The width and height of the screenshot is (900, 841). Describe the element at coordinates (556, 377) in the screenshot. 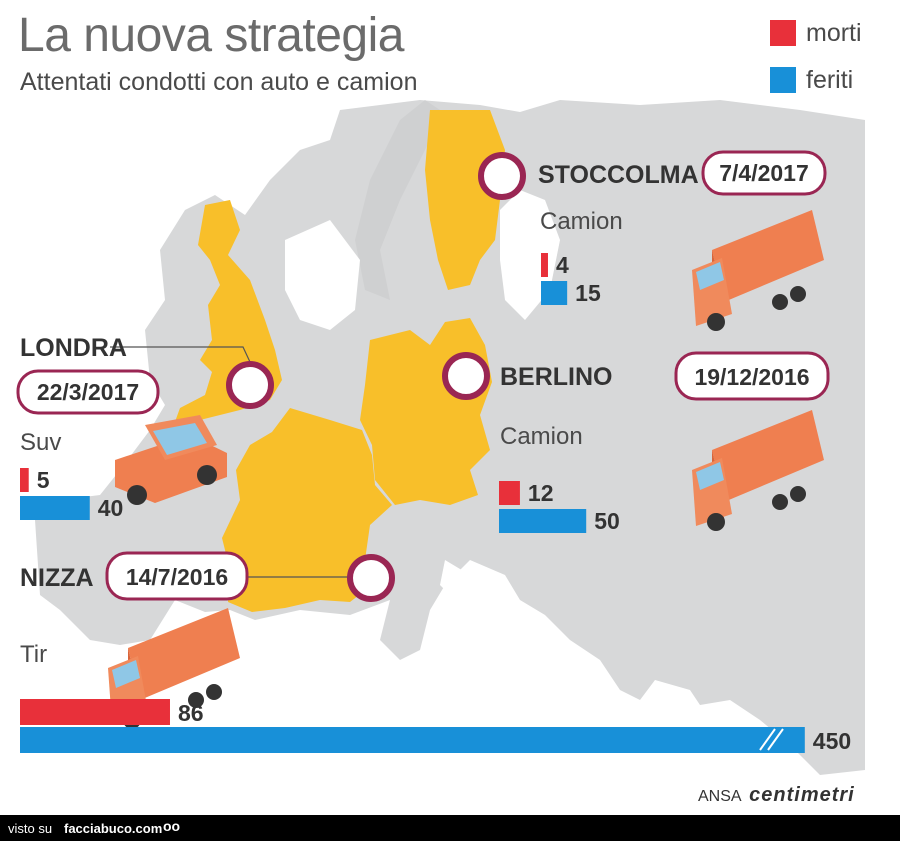

I see `city-label-berlino: BERLINO` at that location.